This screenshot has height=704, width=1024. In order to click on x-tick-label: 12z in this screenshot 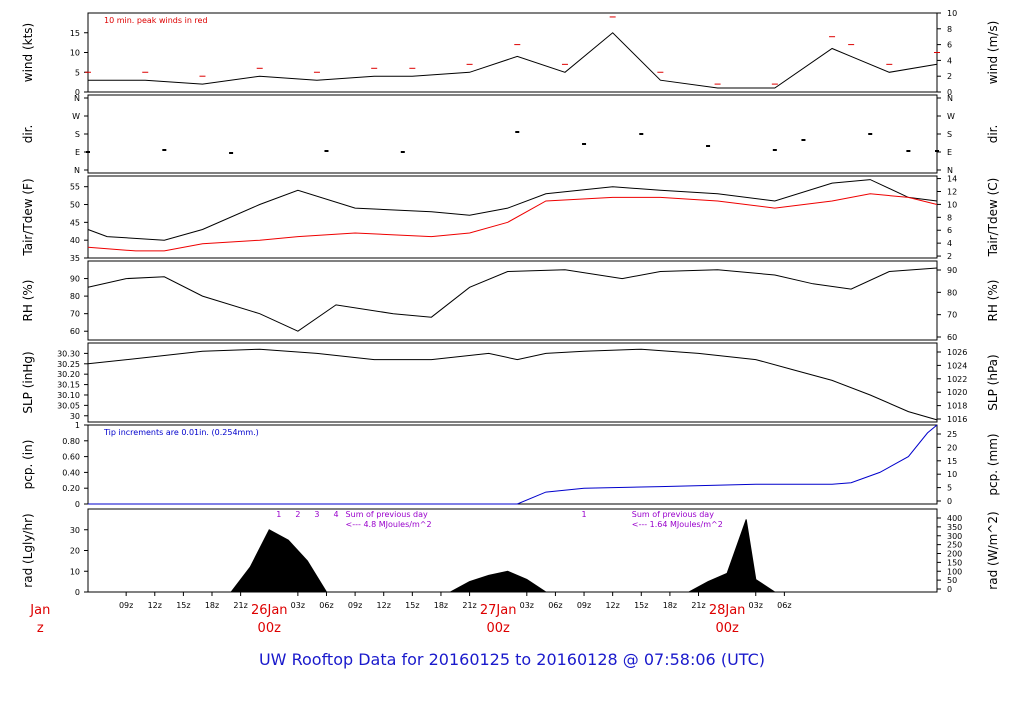, I will do `click(384, 605)`.